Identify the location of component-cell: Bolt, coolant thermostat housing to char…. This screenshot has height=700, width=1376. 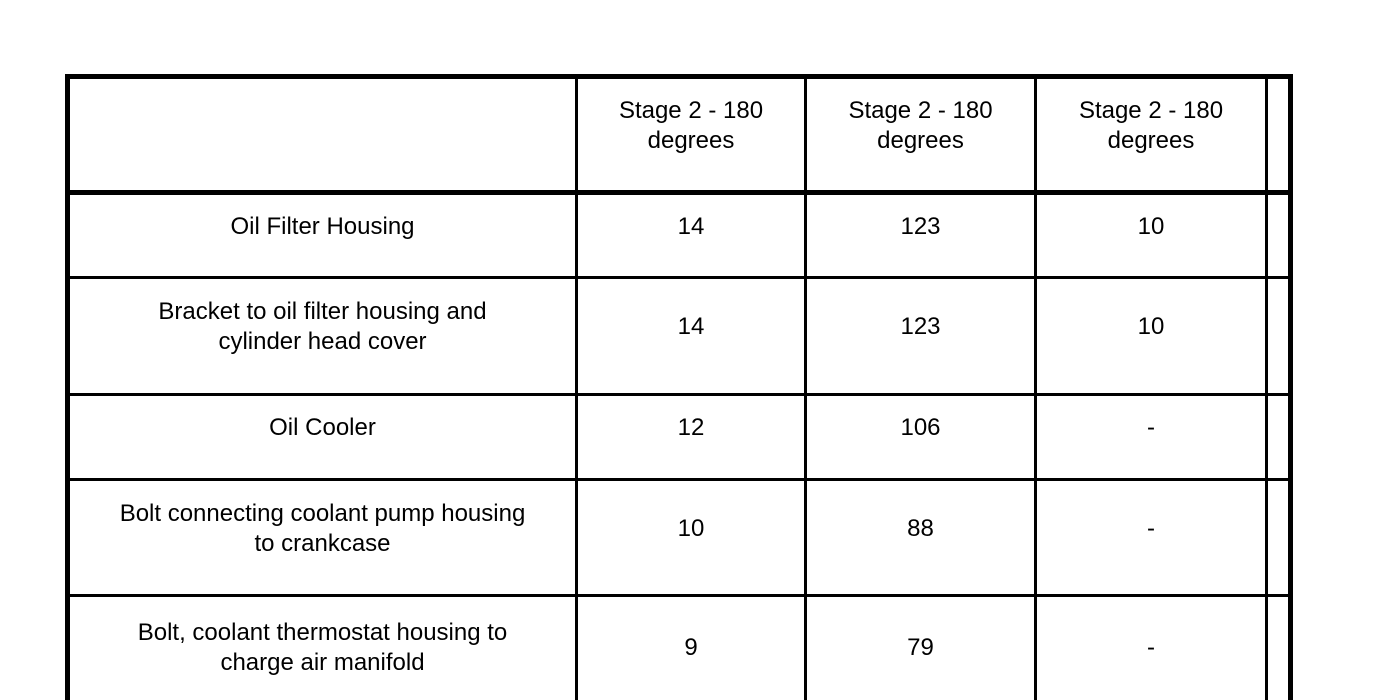
(322, 647).